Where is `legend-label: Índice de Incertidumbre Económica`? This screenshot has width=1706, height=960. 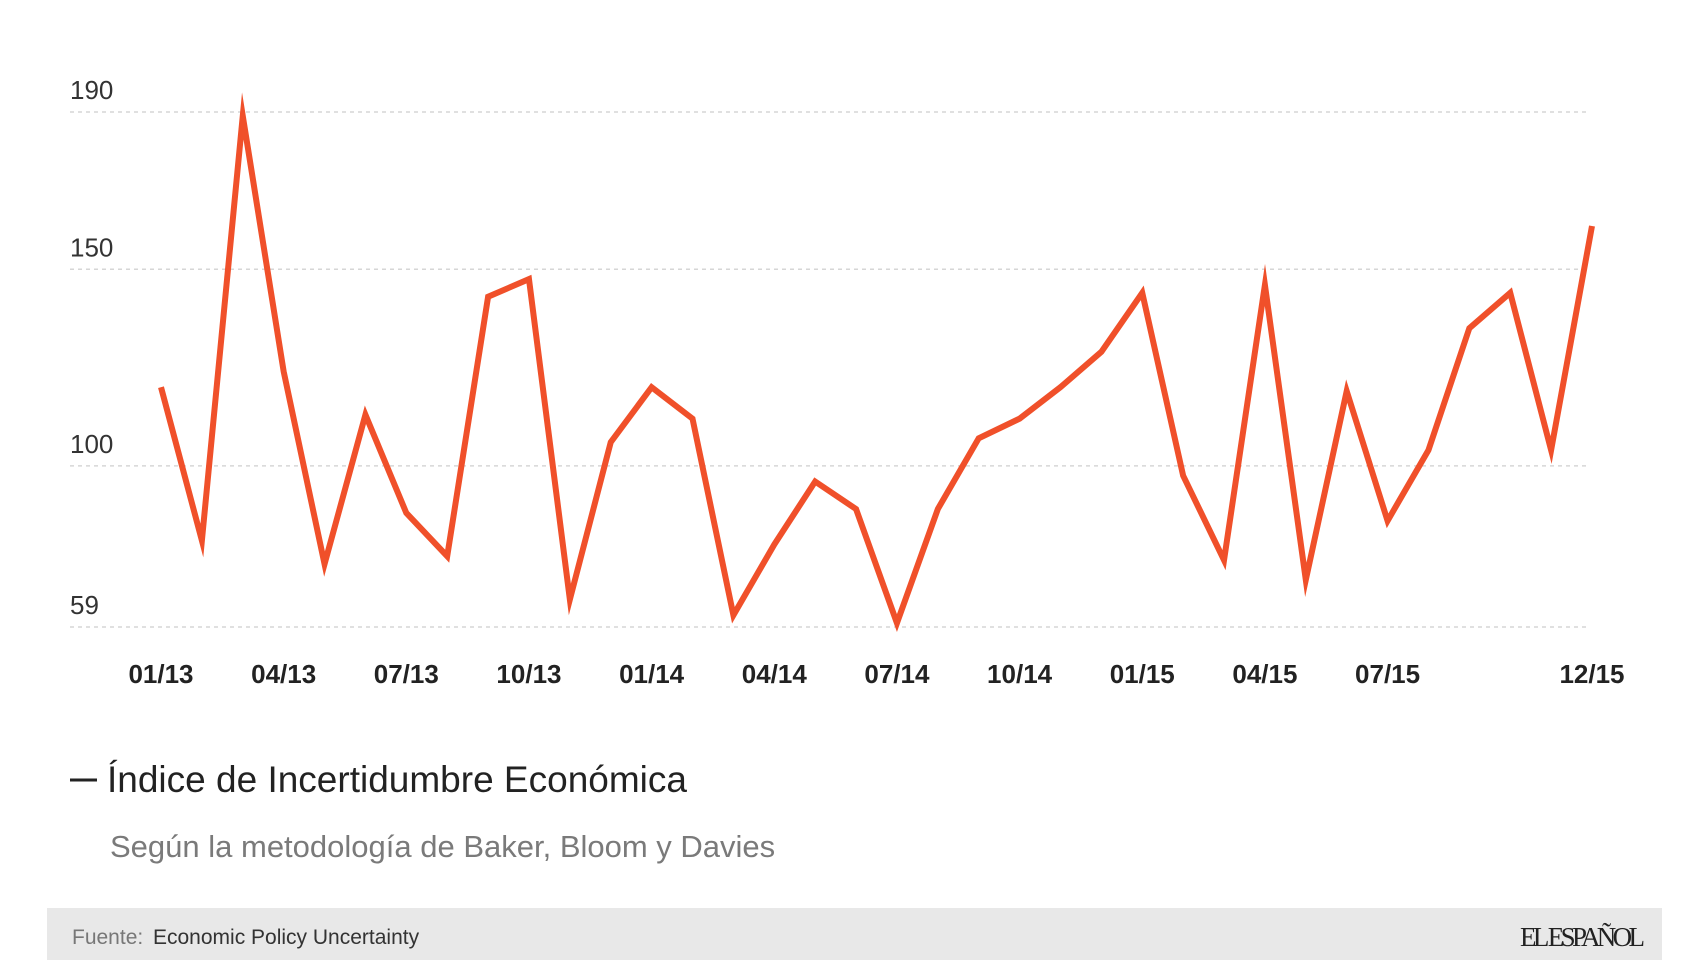
legend-label: Índice de Incertidumbre Económica is located at coordinates (397, 779).